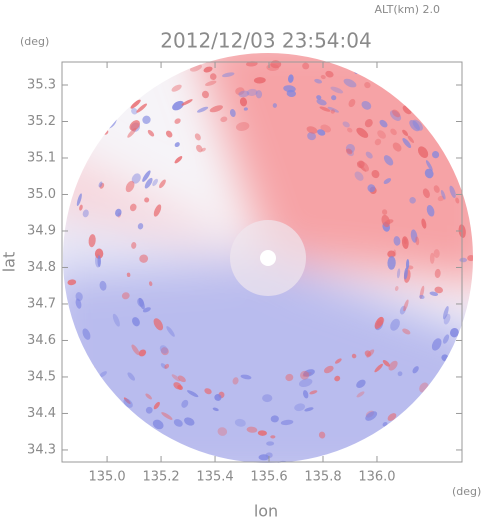  What do you see at coordinates (106, 477) in the screenshot?
I see `x-tick-label: 135.0` at bounding box center [106, 477].